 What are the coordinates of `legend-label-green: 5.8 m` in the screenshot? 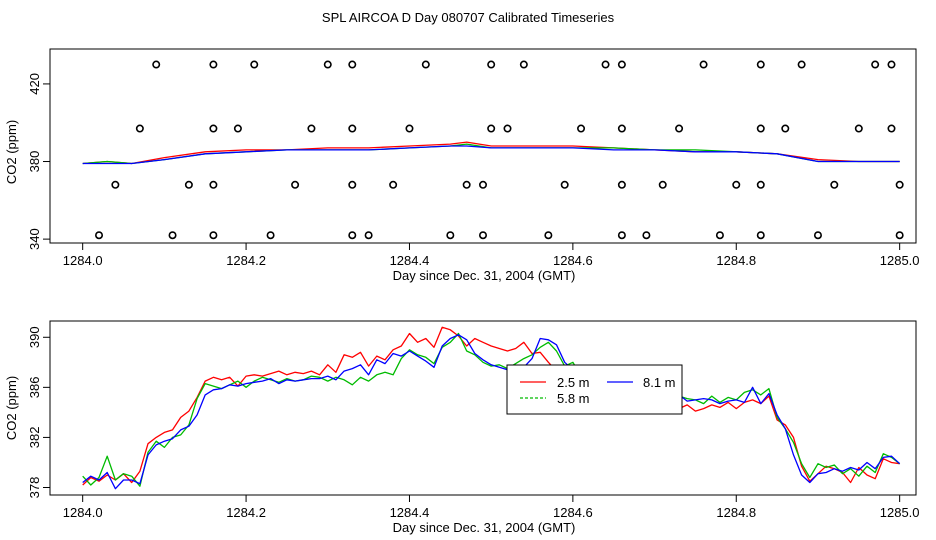 It's located at (573, 398).